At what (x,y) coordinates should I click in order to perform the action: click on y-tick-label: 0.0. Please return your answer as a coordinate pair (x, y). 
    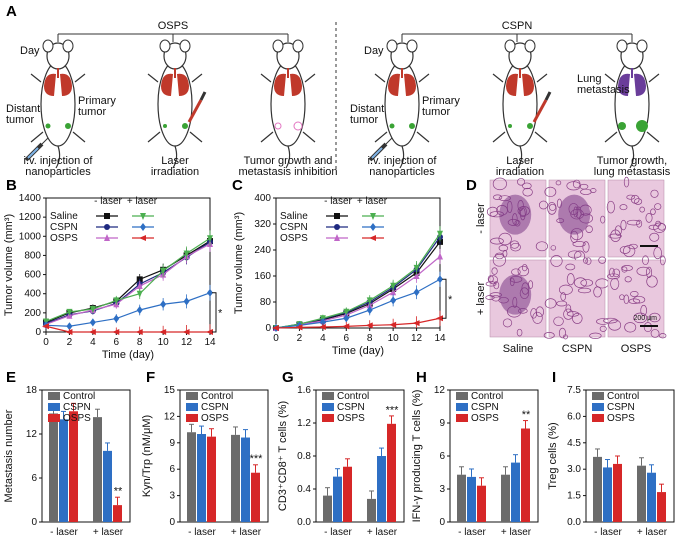
    Looking at the image, I should click on (574, 522).